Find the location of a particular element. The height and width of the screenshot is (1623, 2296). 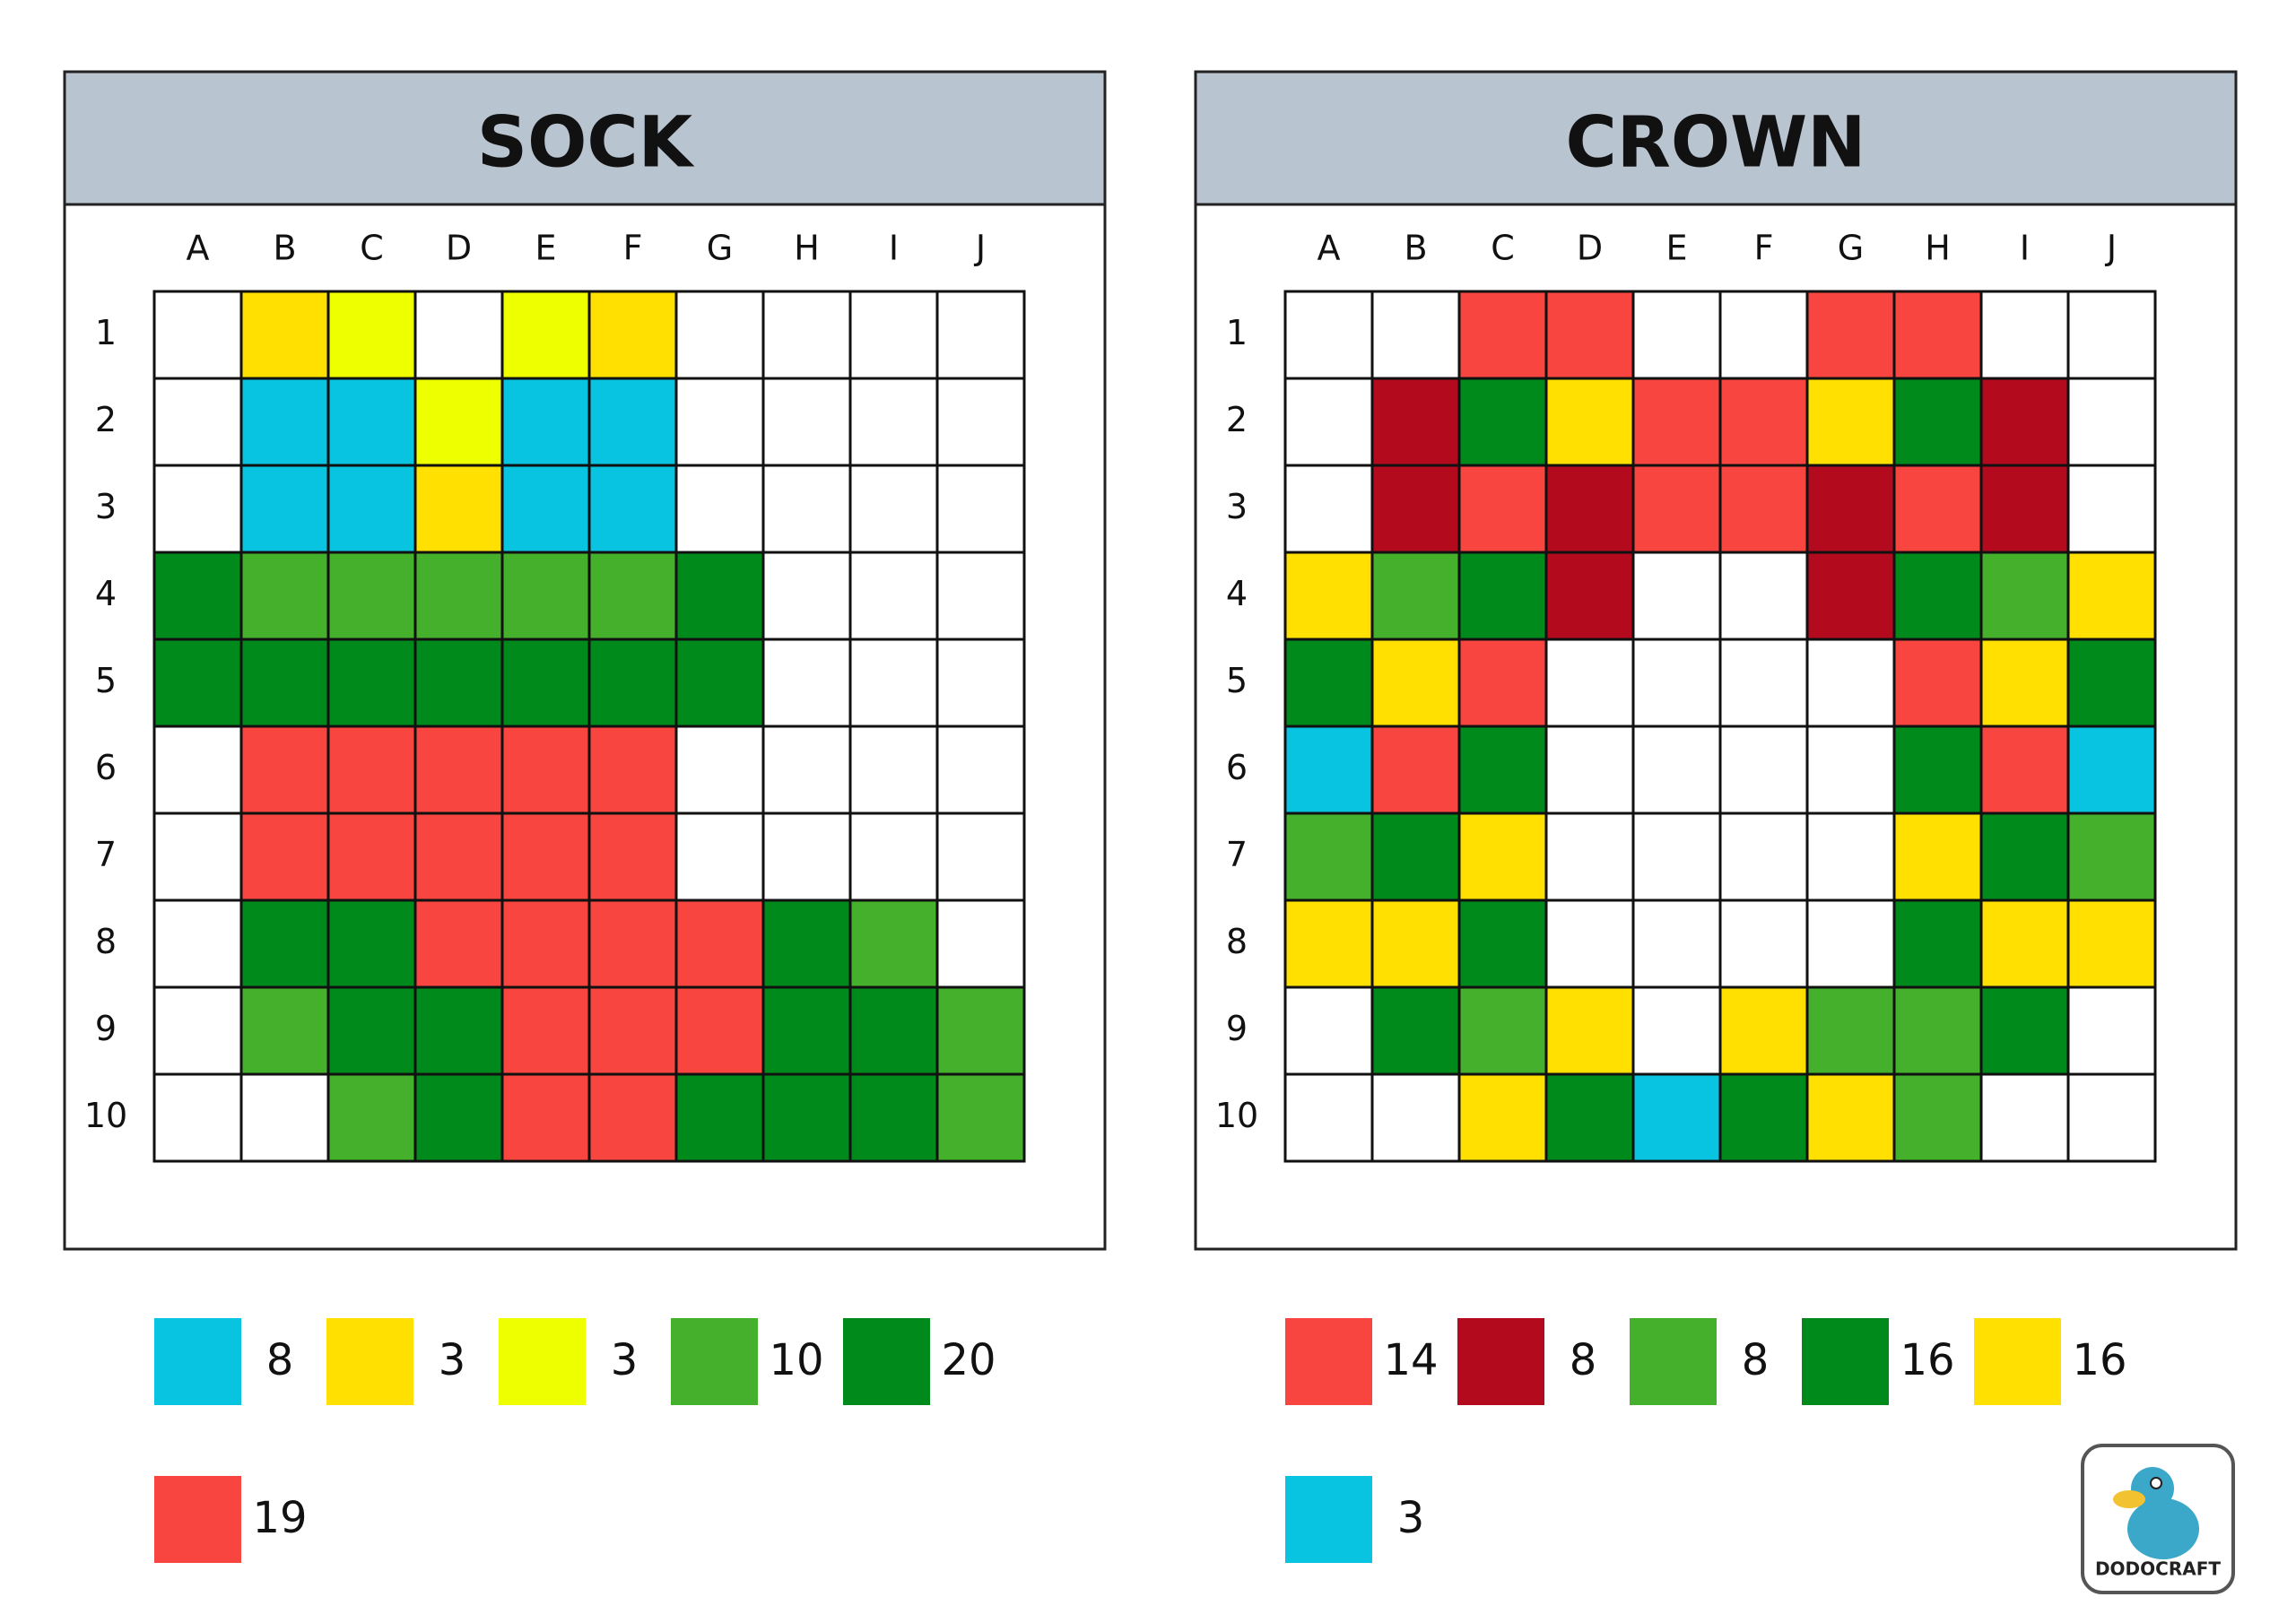

column-label: G is located at coordinates (720, 248).